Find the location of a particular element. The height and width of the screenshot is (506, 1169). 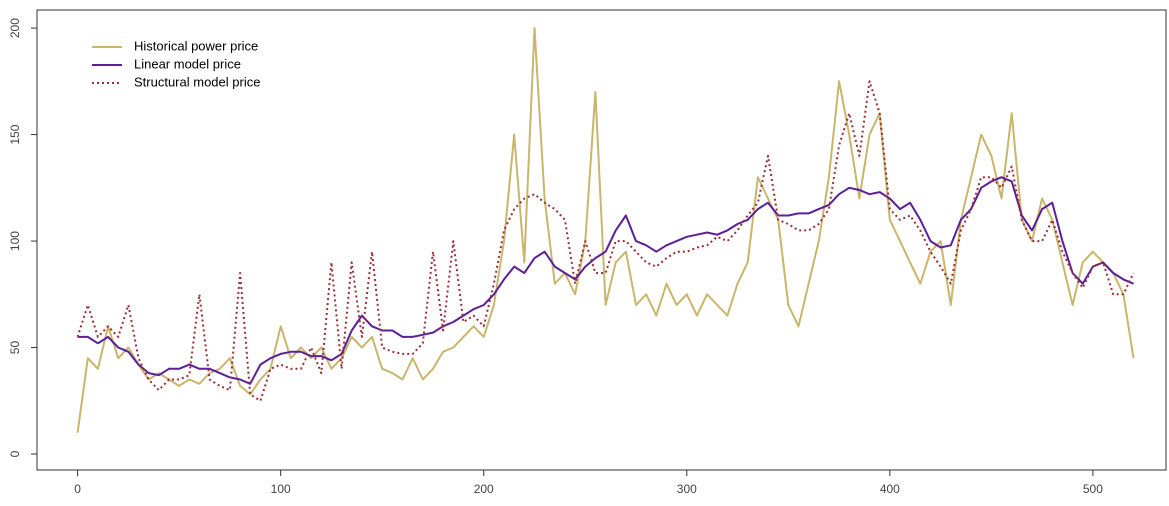

x-tick-label: 300 is located at coordinates (687, 489).